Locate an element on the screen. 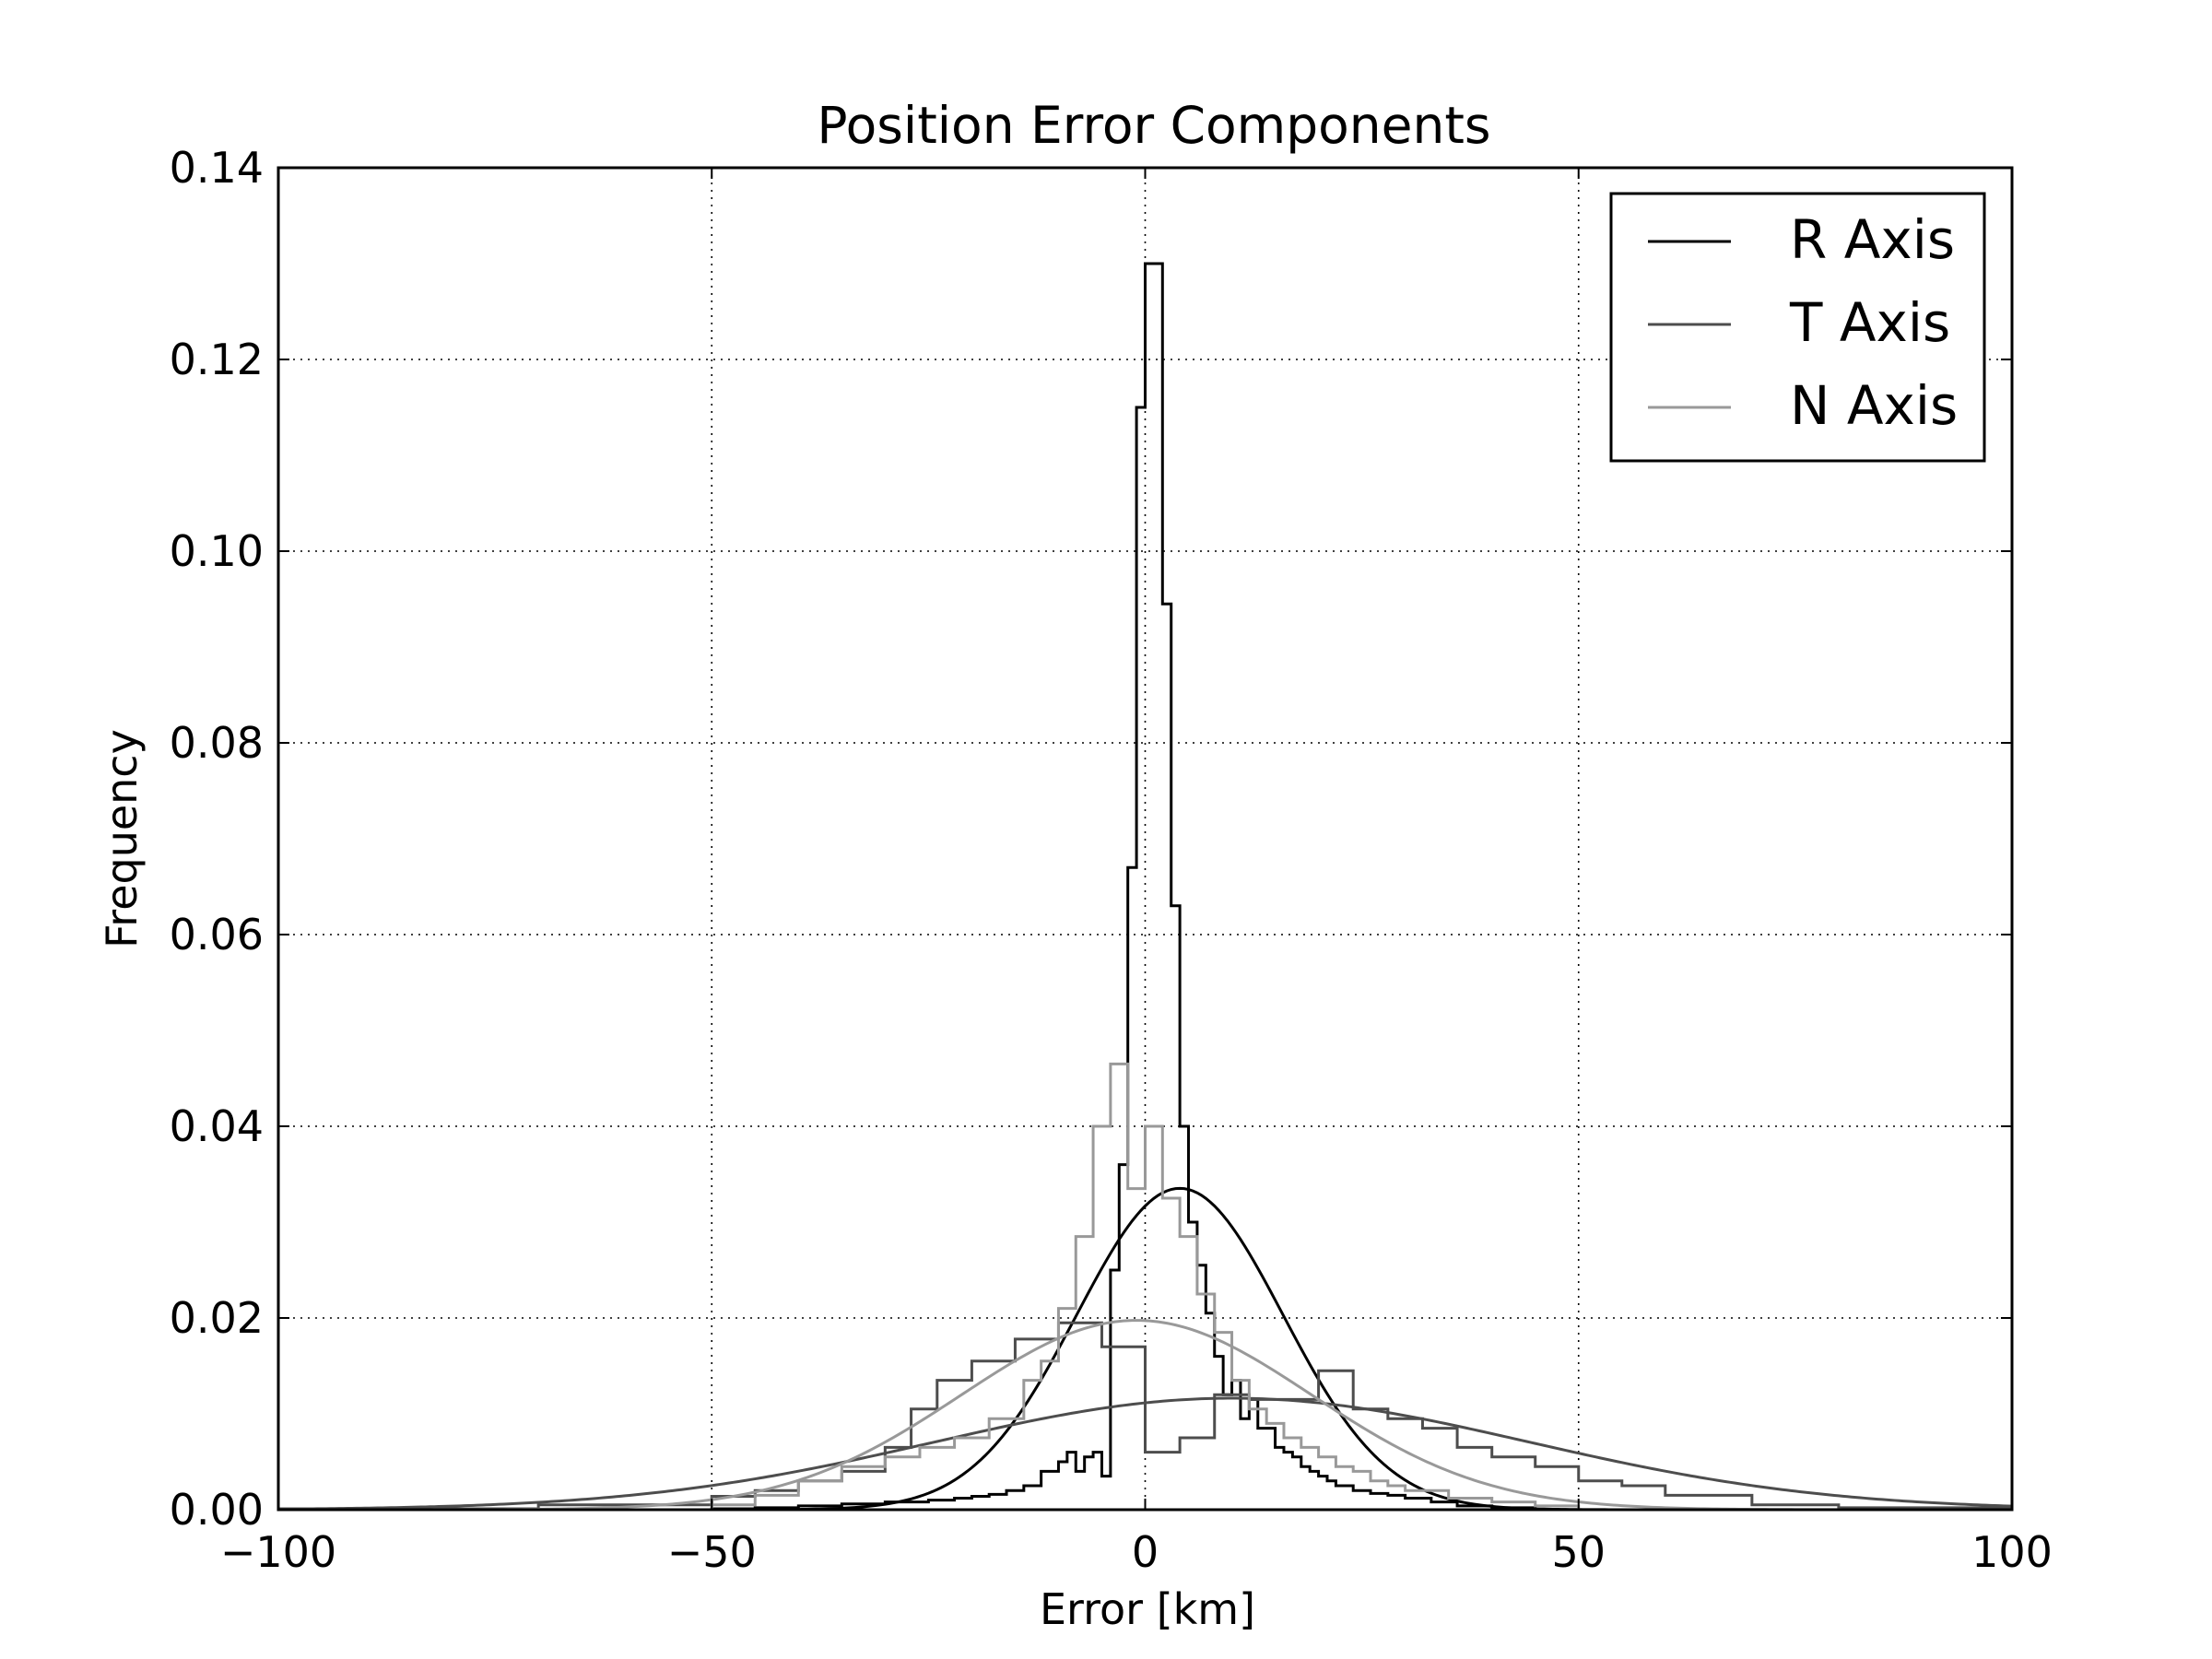 The width and height of the screenshot is (2212, 1659). x-axis-label: Error [km] is located at coordinates (1147, 1609).